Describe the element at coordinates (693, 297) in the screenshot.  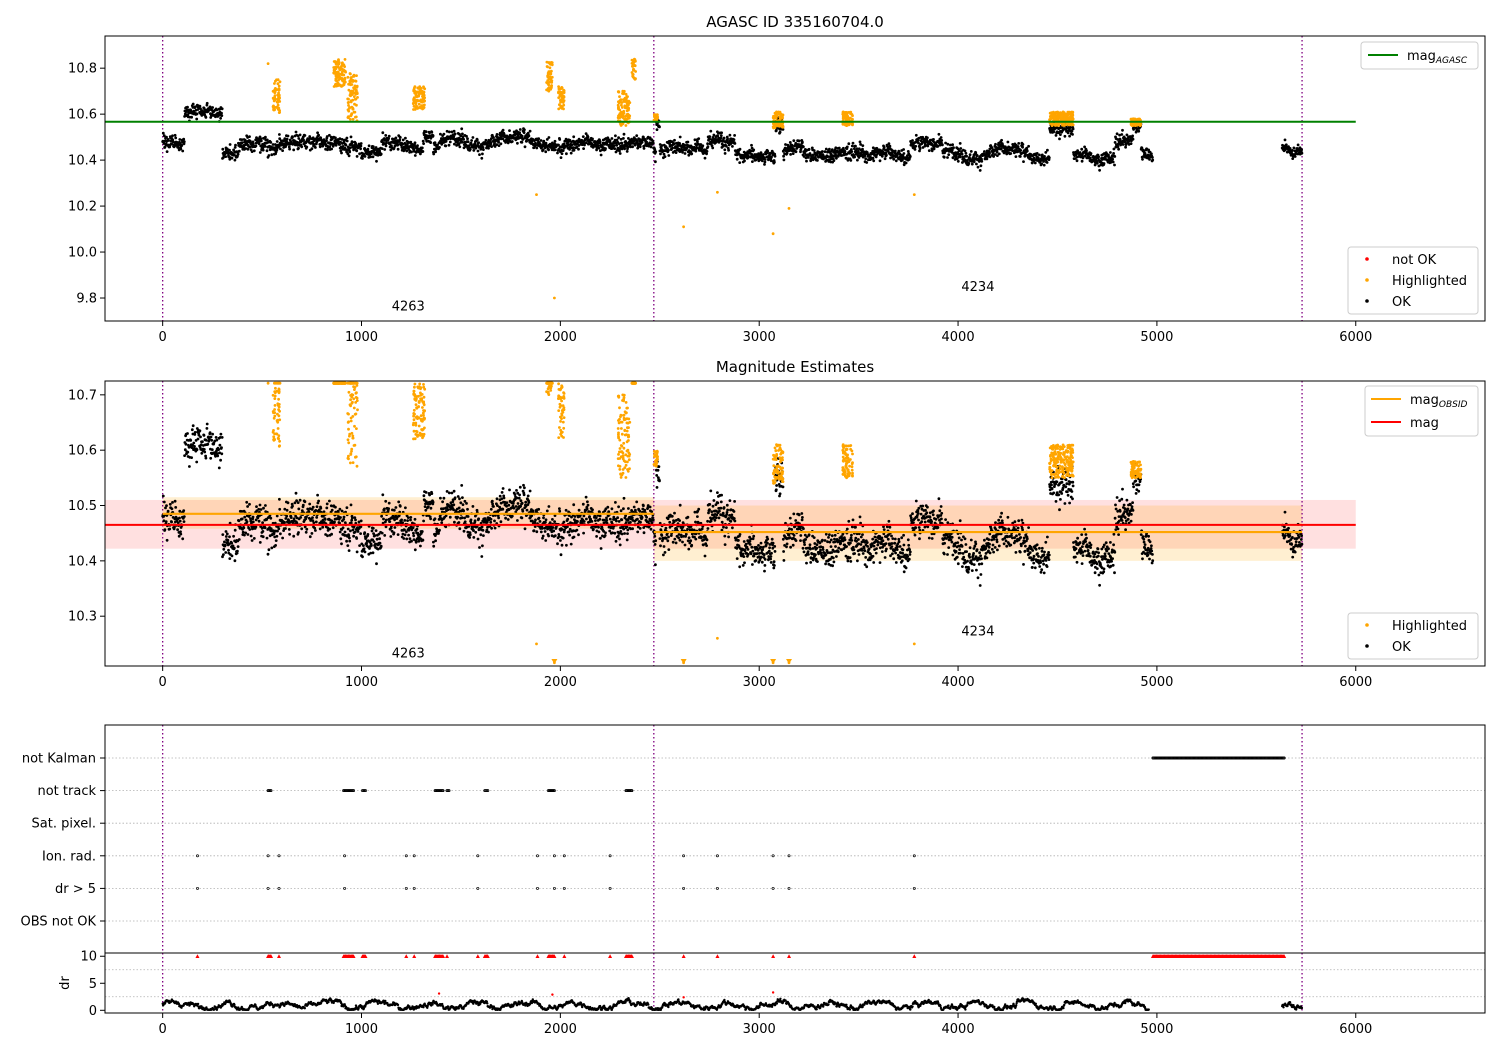
I see `agasc-obsid-labels: 4263 4234` at that location.